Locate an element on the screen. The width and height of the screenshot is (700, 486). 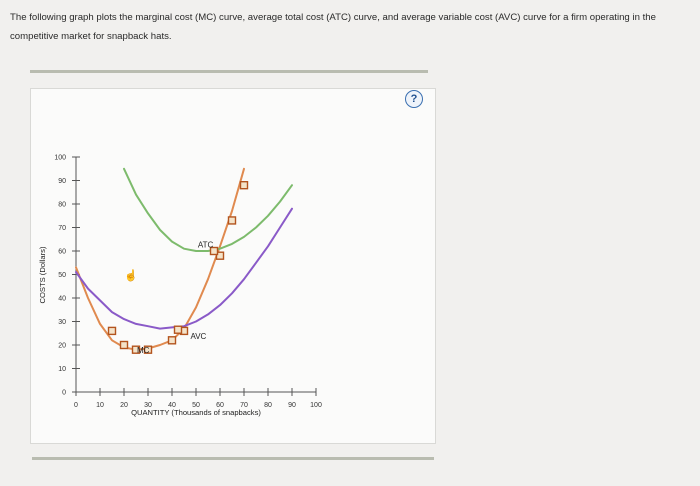
y-tick-label: 80 is located at coordinates (62, 205).